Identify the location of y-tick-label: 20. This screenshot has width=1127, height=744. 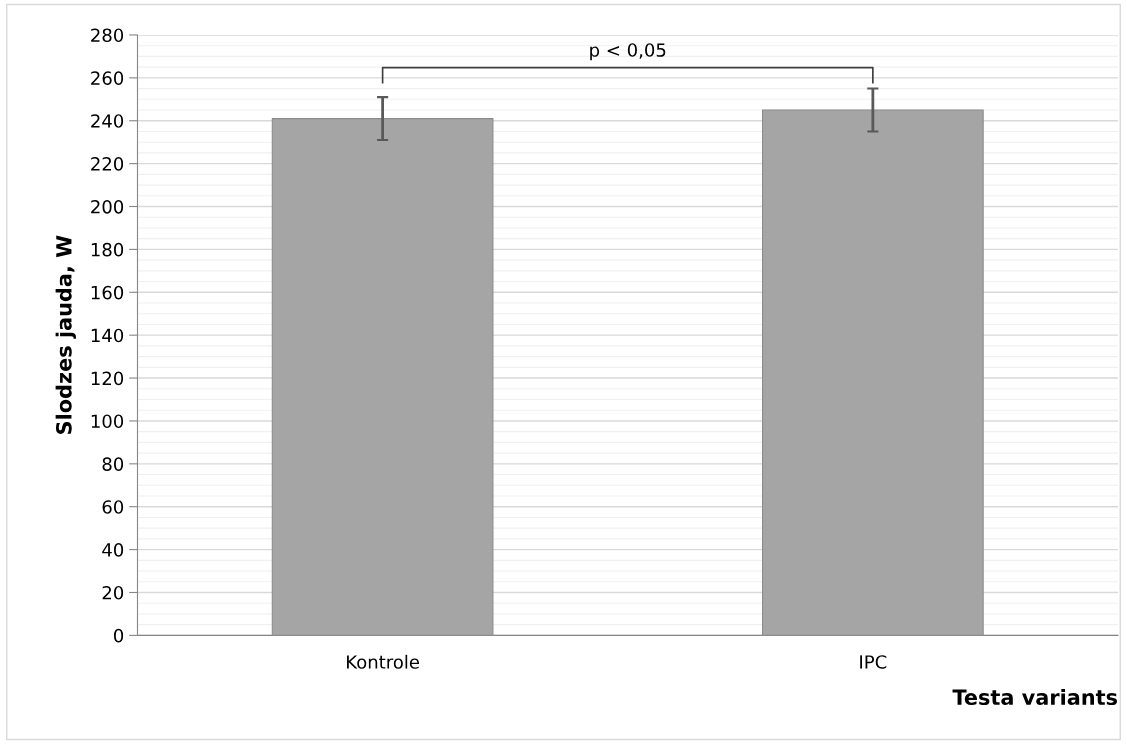
(113, 592).